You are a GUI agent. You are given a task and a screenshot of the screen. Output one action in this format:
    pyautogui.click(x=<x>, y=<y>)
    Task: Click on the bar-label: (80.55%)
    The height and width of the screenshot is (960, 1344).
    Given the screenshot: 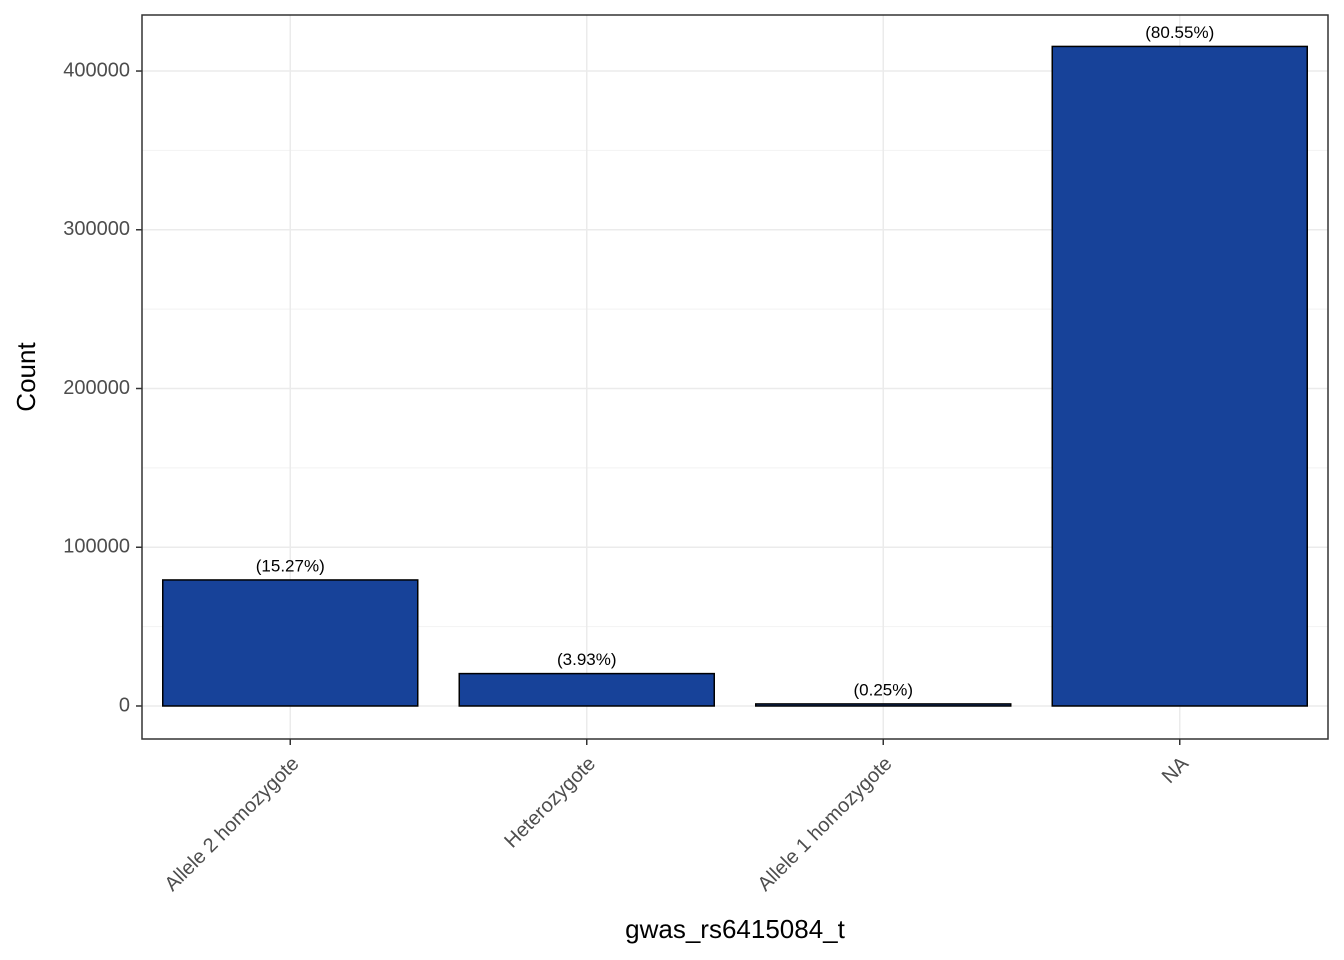 What is the action you would take?
    pyautogui.click(x=1179, y=32)
    